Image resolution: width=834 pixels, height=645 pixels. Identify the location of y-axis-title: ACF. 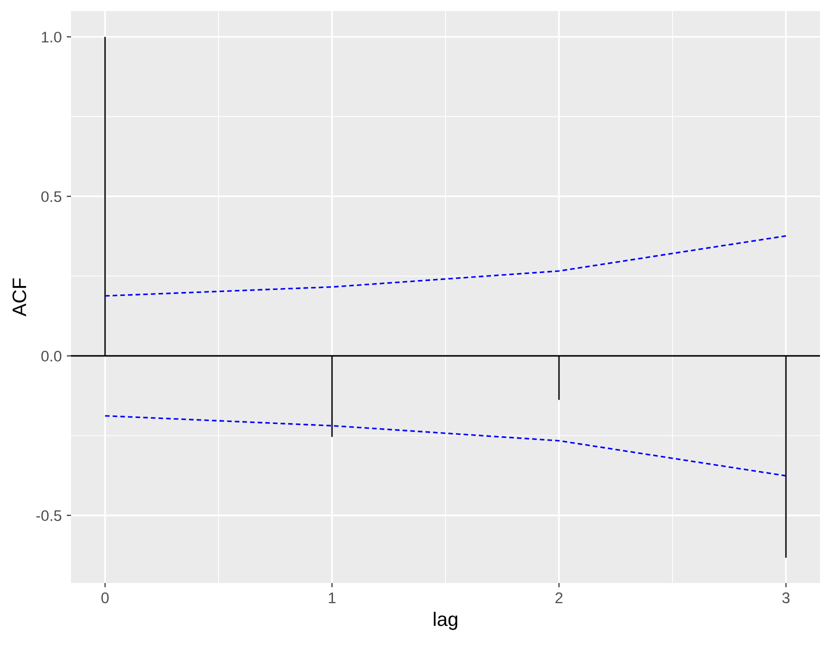
(19, 297).